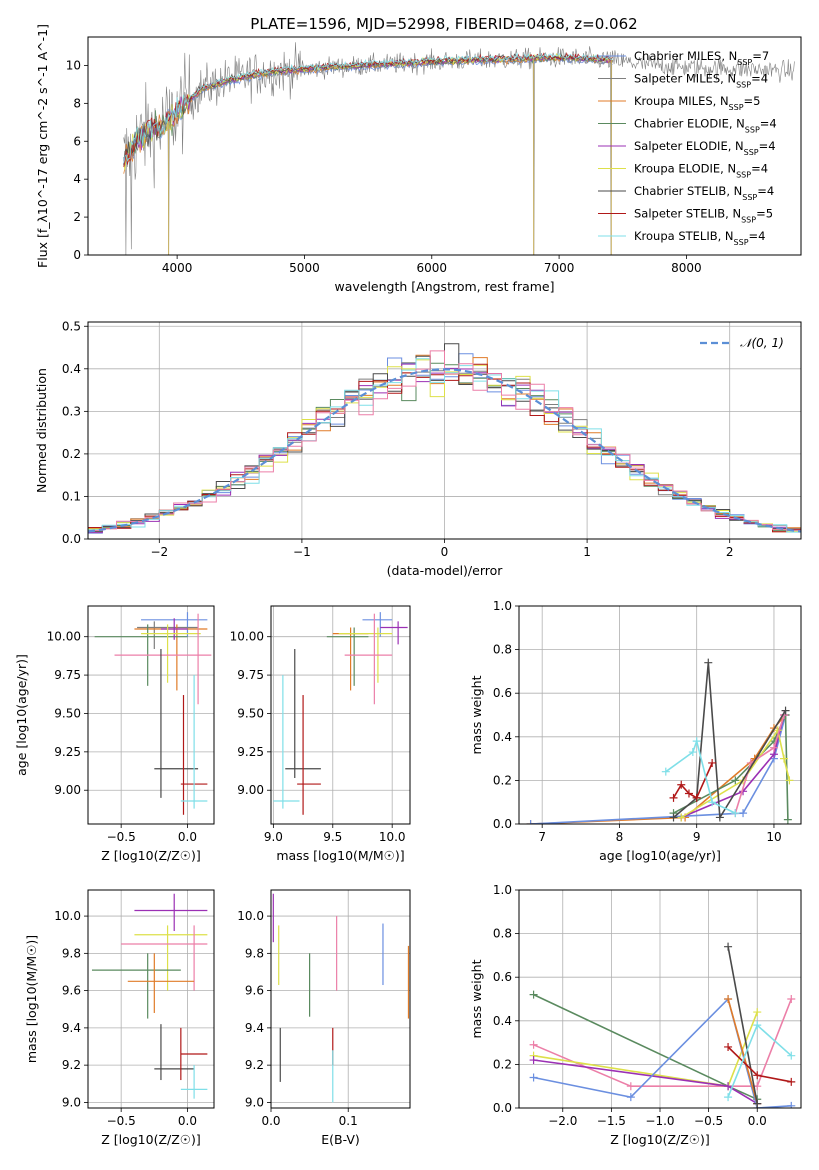 The height and width of the screenshot is (1170, 819). What do you see at coordinates (340, 855) in the screenshot?
I see `x-axis-label: mass [log10(M/M☉)]` at bounding box center [340, 855].